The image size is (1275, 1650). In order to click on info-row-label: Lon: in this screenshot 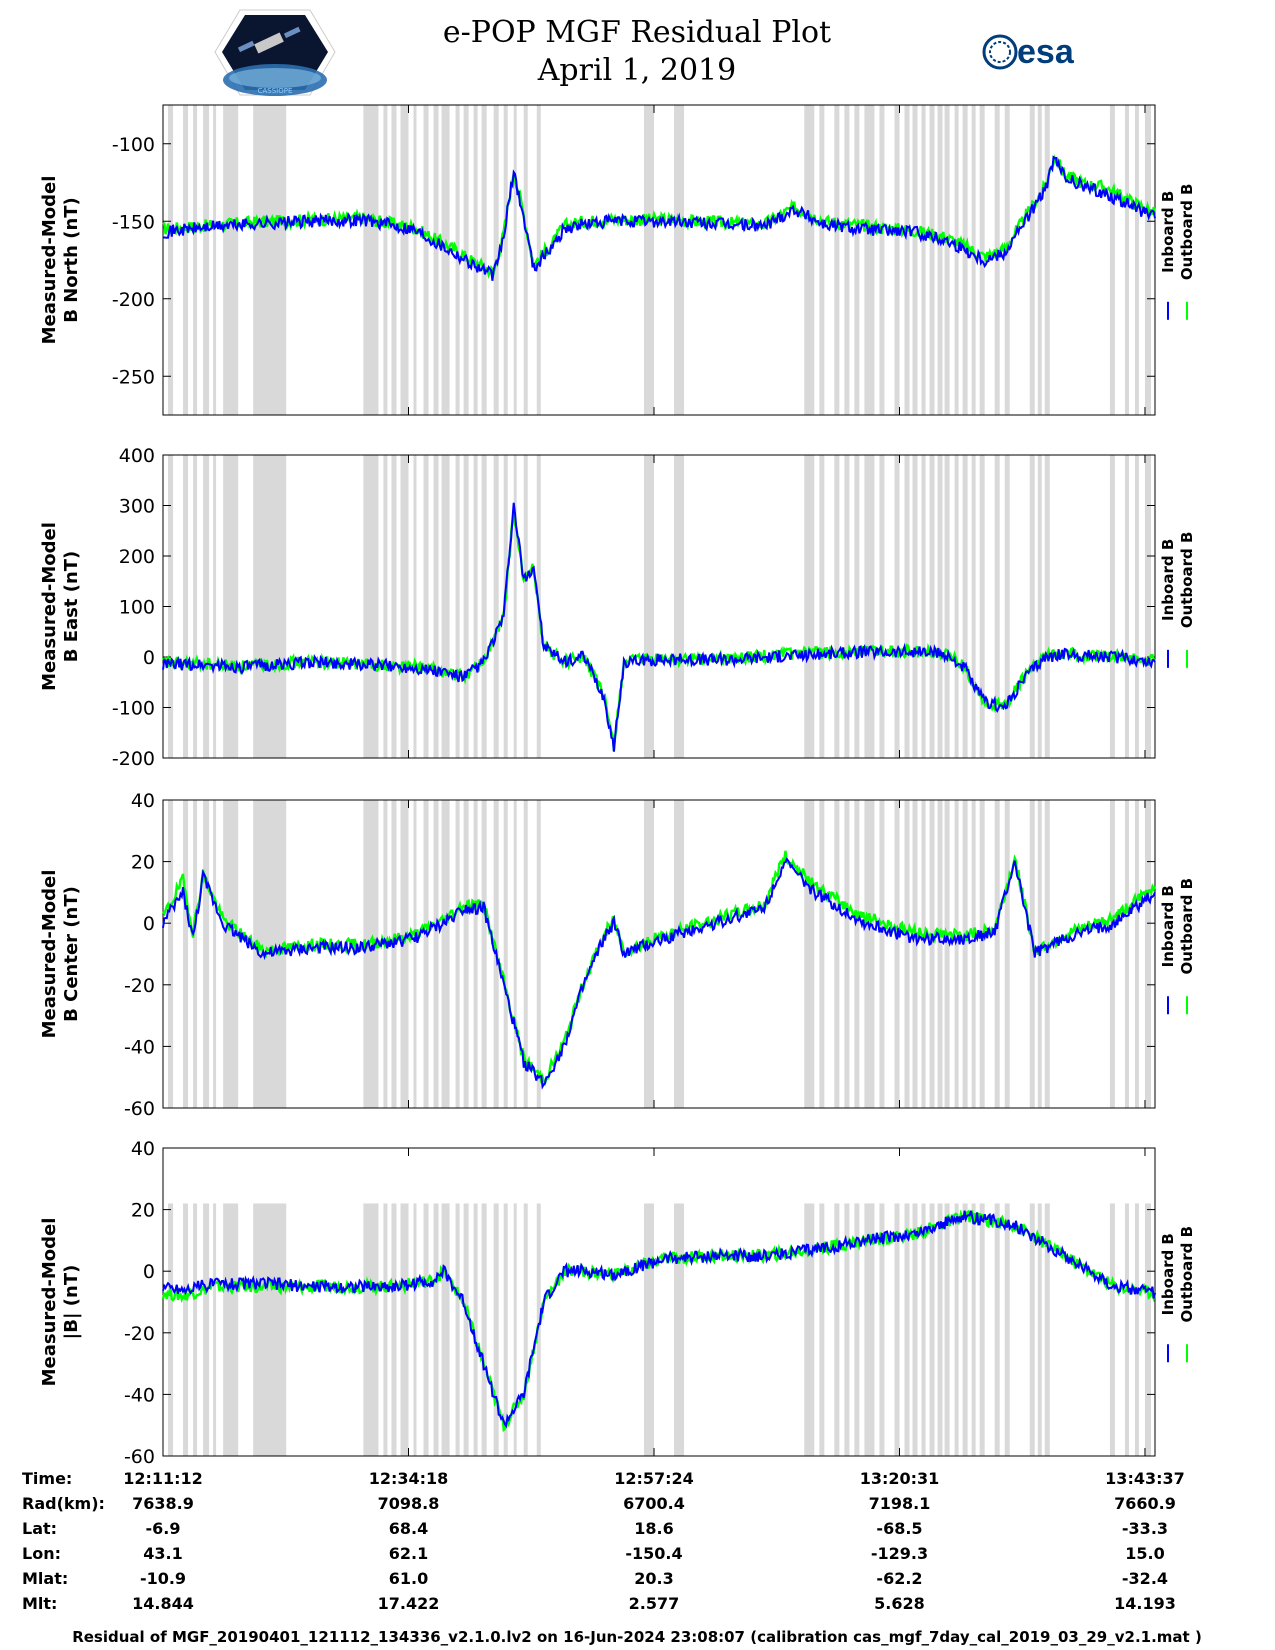, I will do `click(41, 1553)`.